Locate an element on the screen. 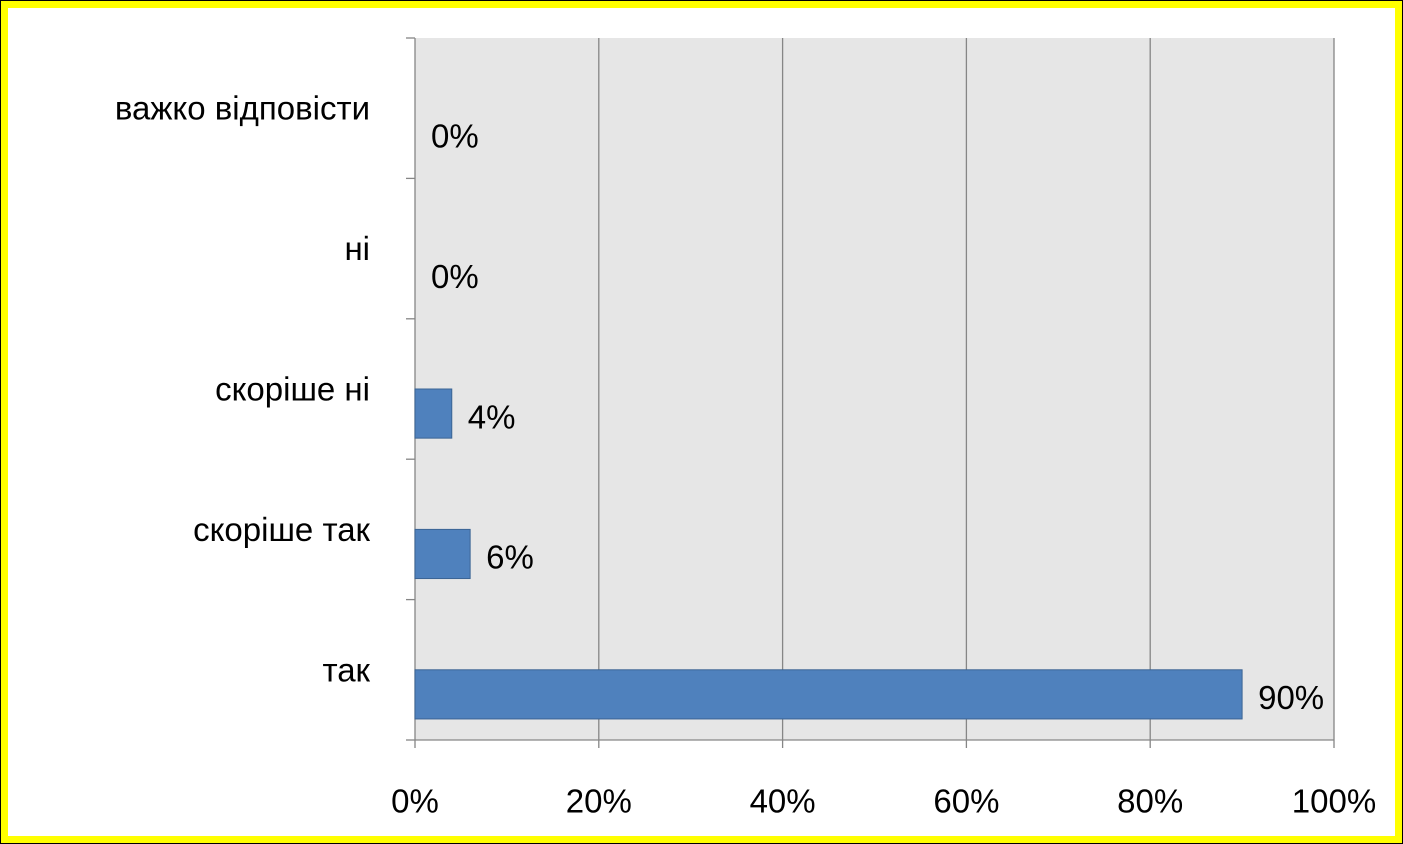 Image resolution: width=1403 pixels, height=844 pixels. x-tick-label: 80% is located at coordinates (1150, 801).